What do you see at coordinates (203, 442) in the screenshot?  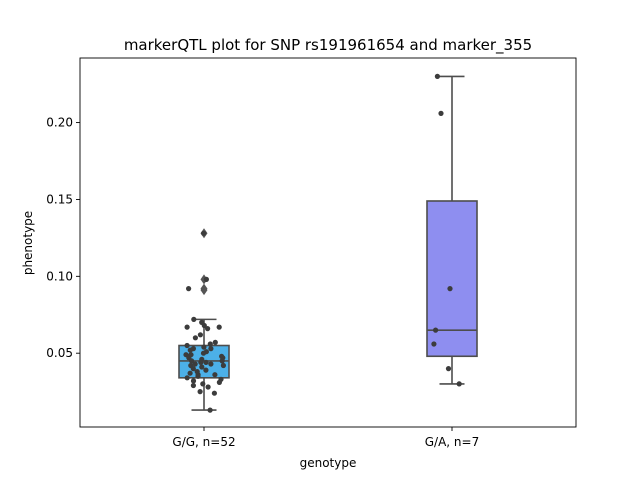 I see `x-tick-label: G/G, n=52` at bounding box center [203, 442].